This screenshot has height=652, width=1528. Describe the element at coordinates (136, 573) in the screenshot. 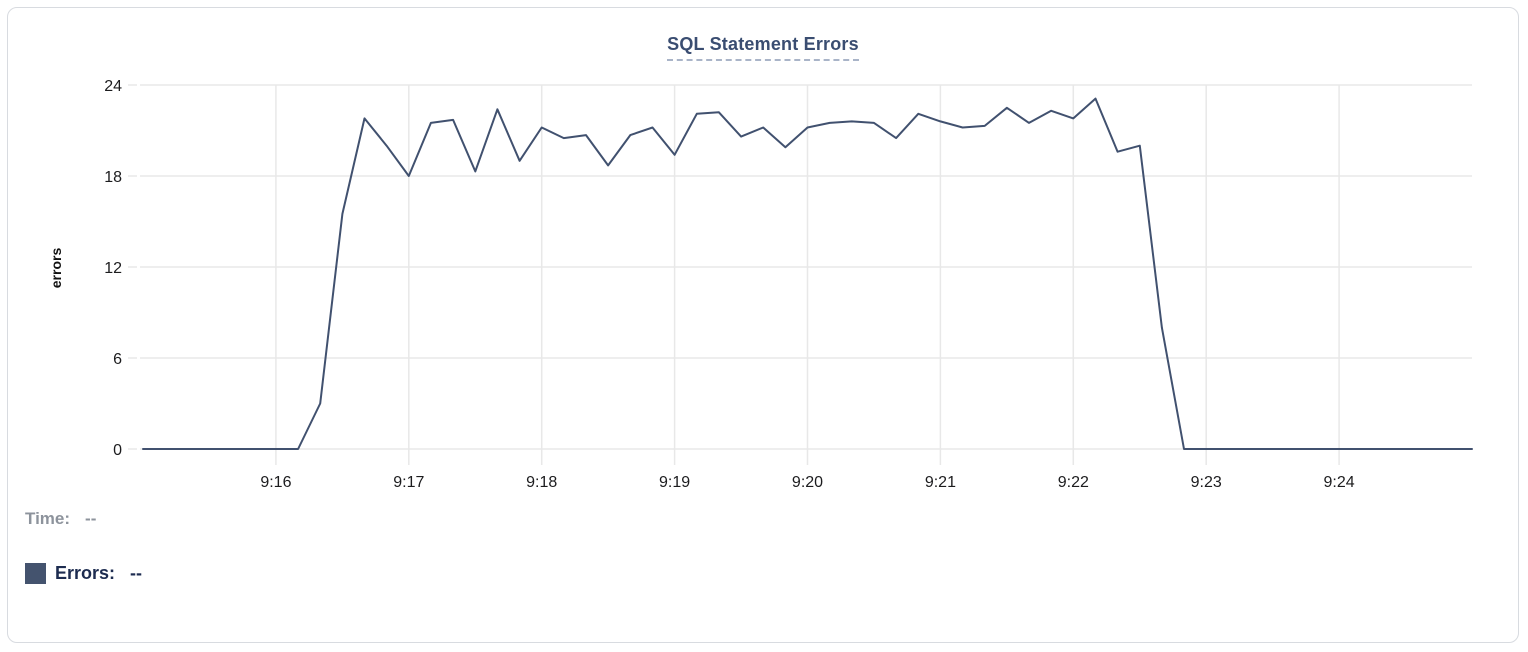

I see `tooltip-errors-value: --` at that location.